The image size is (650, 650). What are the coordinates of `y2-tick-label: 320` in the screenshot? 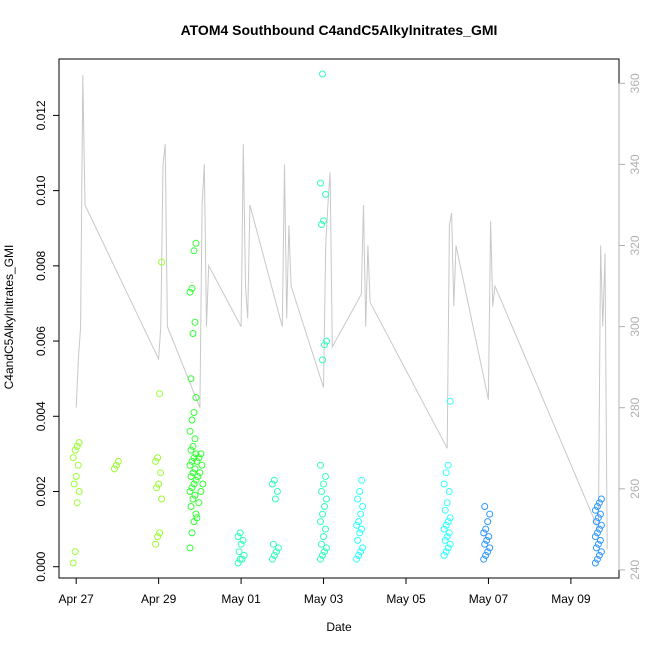 It's located at (635, 245).